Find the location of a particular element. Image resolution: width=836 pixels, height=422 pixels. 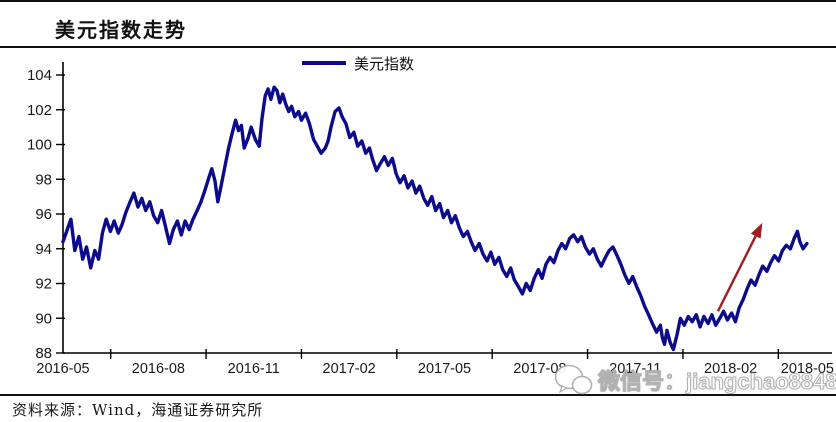

x-axis-label: 2018-05 is located at coordinates (807, 369).